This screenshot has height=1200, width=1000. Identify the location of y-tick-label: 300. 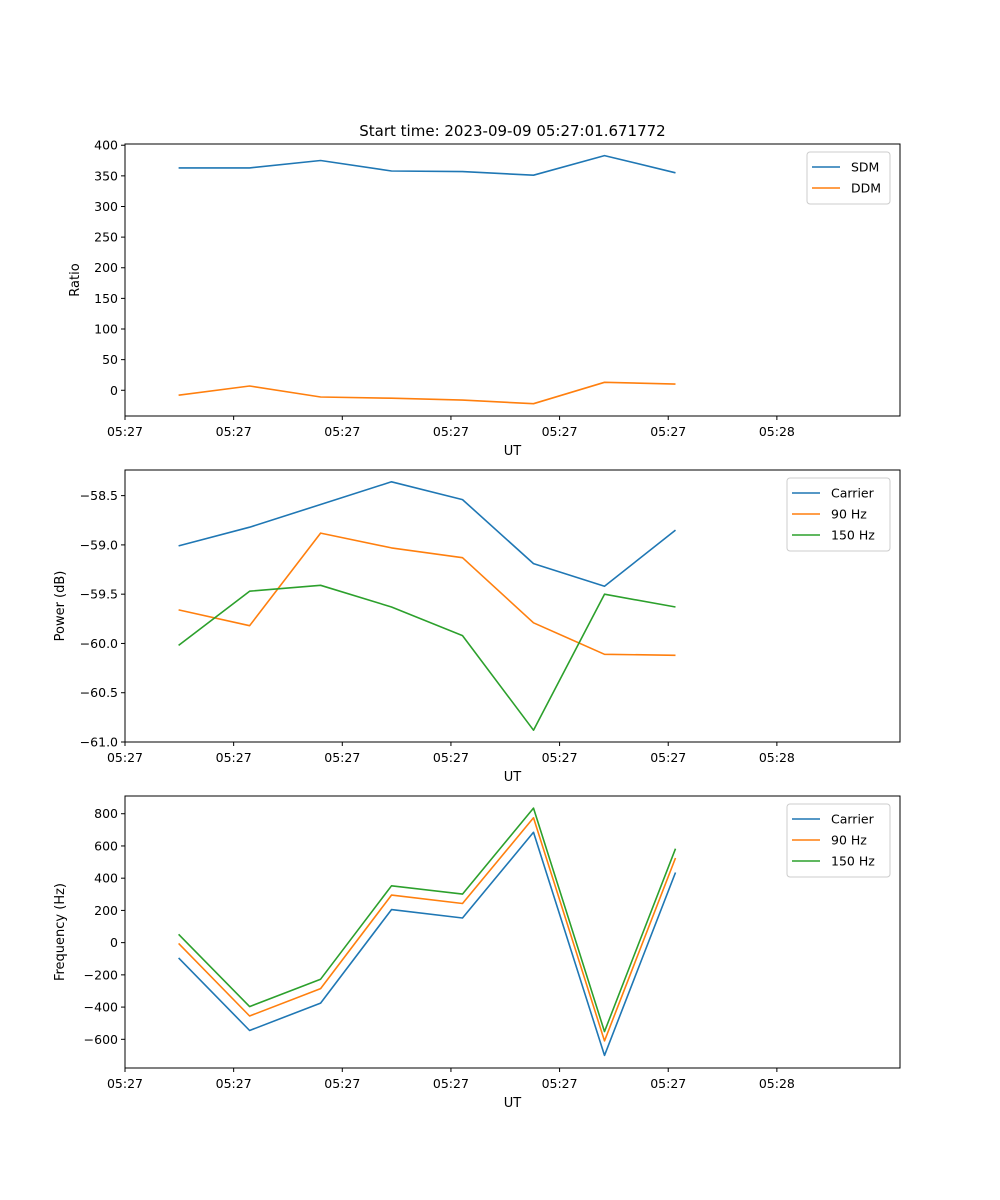
(106, 206).